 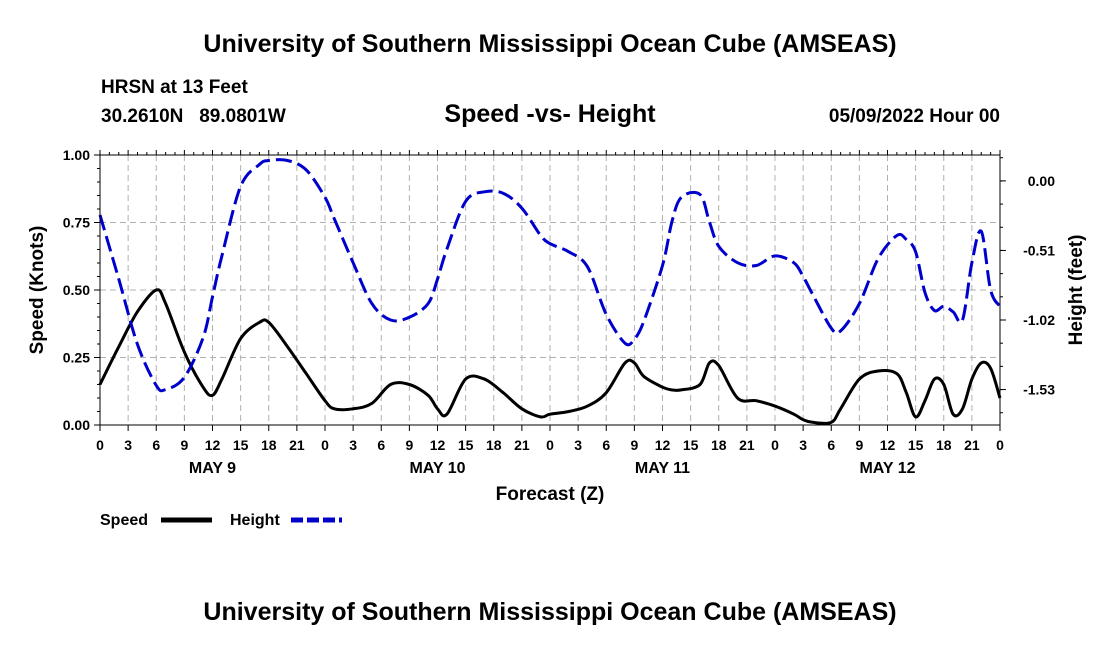 What do you see at coordinates (193, 116) in the screenshot?
I see `coordinates-label: 30.2610N 89.0801W` at bounding box center [193, 116].